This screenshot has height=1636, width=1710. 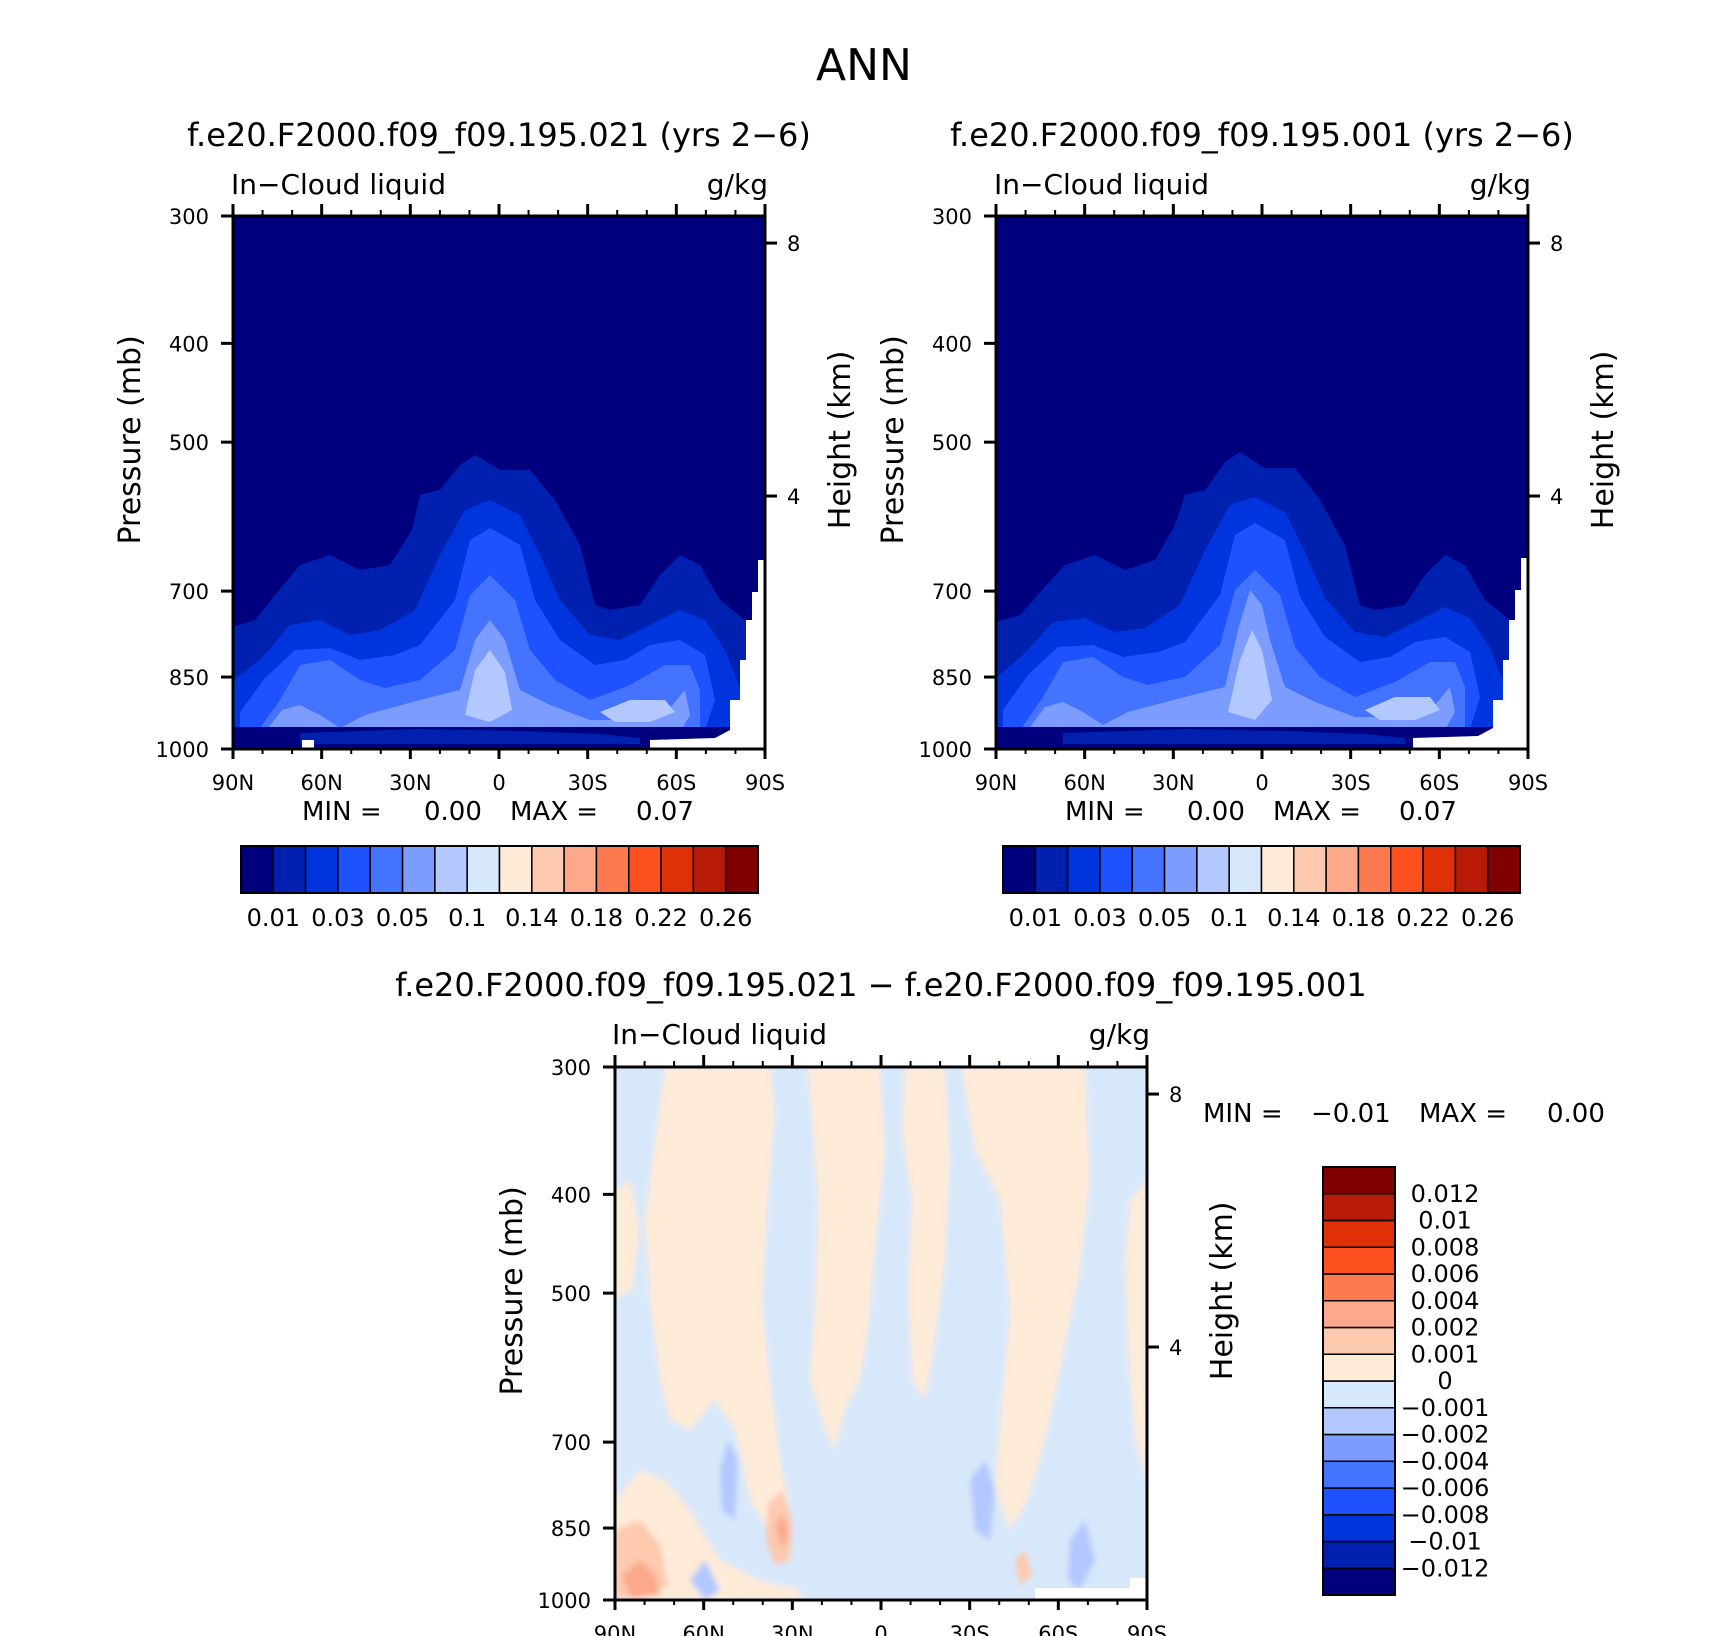 What do you see at coordinates (1445, 1328) in the screenshot?
I see `colorbar-label: 0.002` at bounding box center [1445, 1328].